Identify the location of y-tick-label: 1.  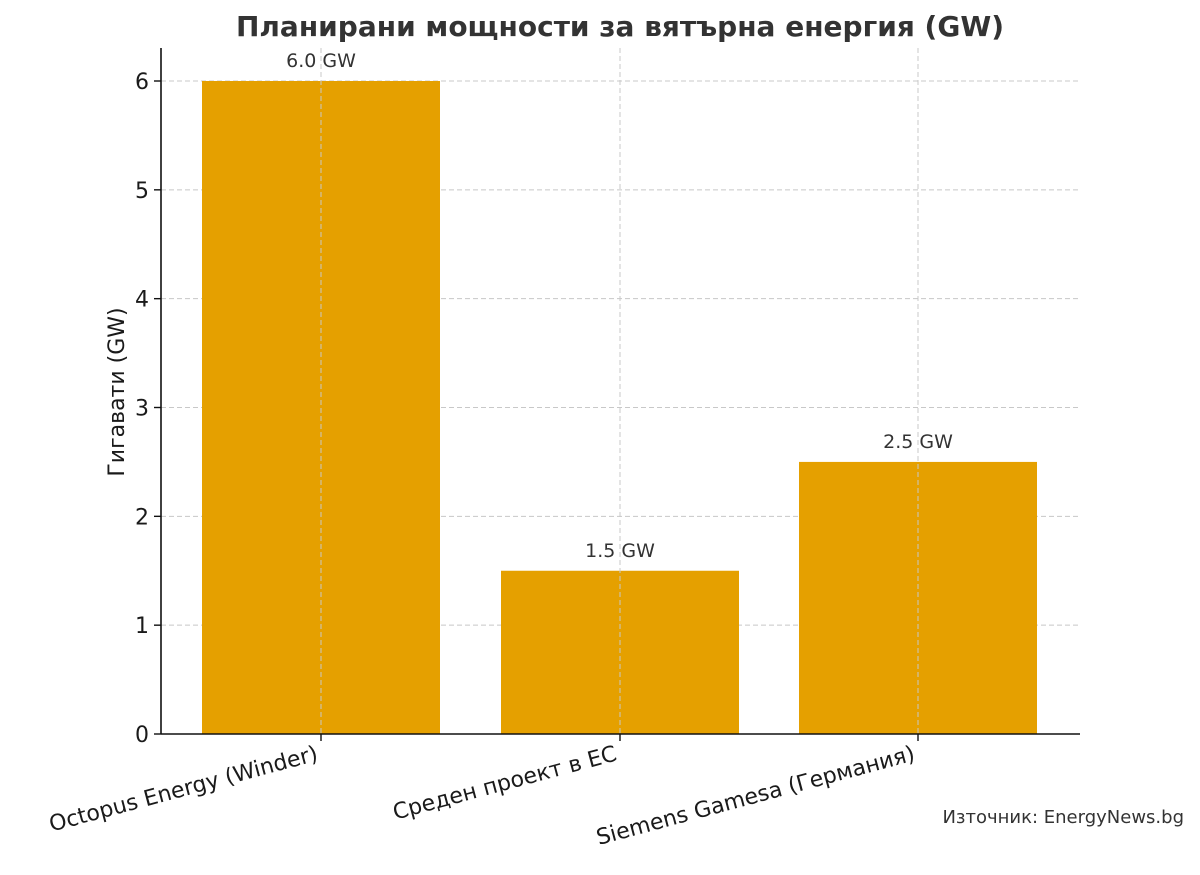
(142, 626).